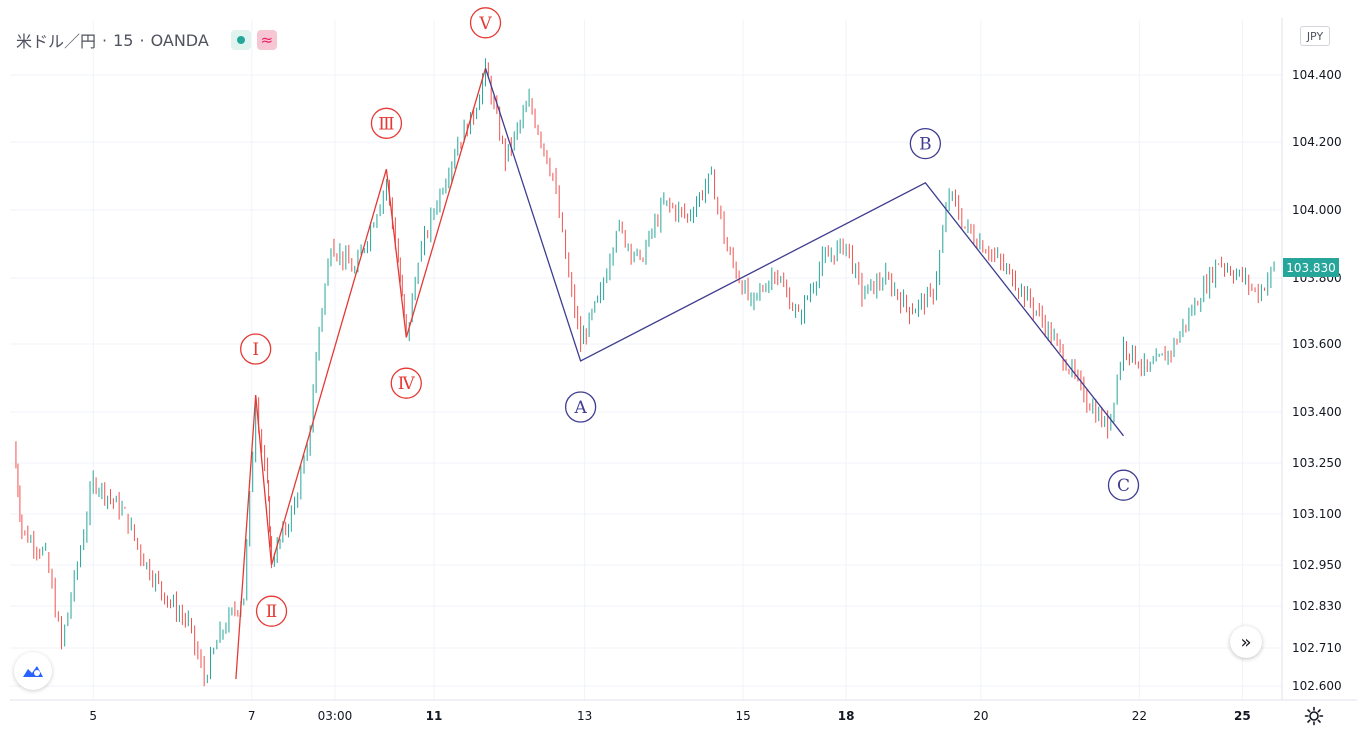 The image size is (1357, 745). I want to click on impulse-wave-label-5: Ⅴ, so click(485, 23).